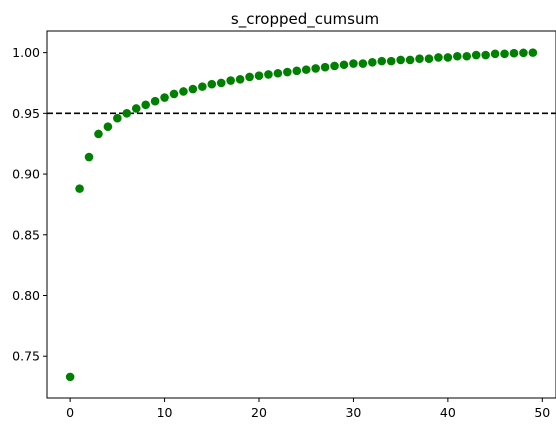 The image size is (556, 433). Describe the element at coordinates (308, 409) in the screenshot. I see `x-axis: 0 10 20 30 40 50` at that location.